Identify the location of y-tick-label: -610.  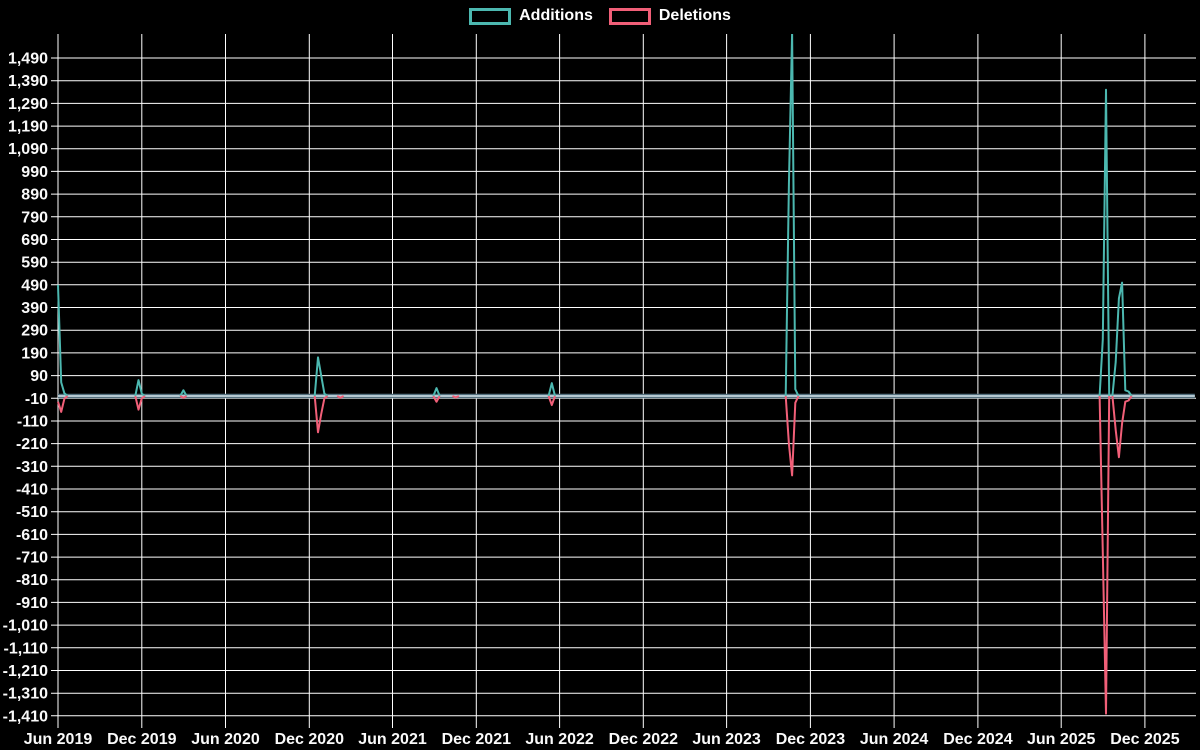
(32, 535).